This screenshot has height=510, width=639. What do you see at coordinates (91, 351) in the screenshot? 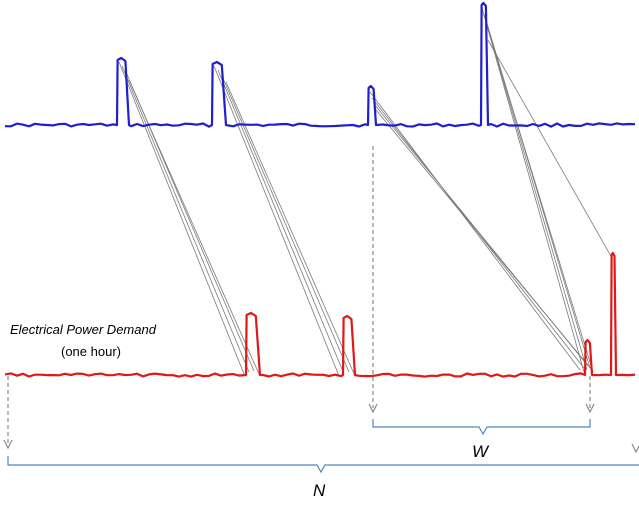
I see `signal-subtitle: (one hour)` at bounding box center [91, 351].